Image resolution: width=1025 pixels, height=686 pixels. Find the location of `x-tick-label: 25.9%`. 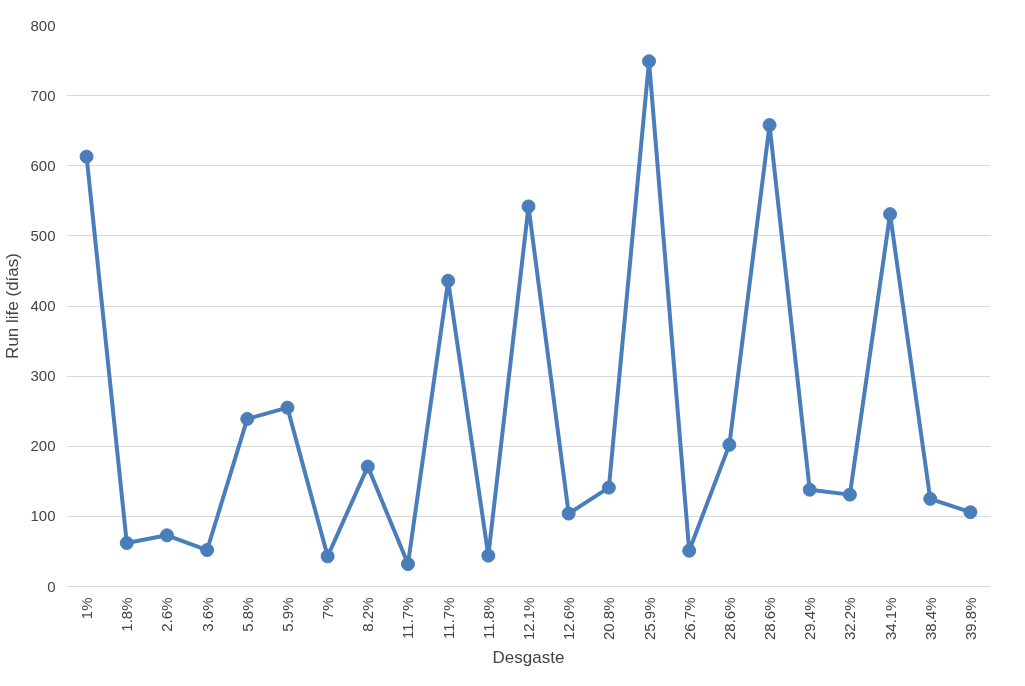

x-tick-label: 25.9% is located at coordinates (649, 619).